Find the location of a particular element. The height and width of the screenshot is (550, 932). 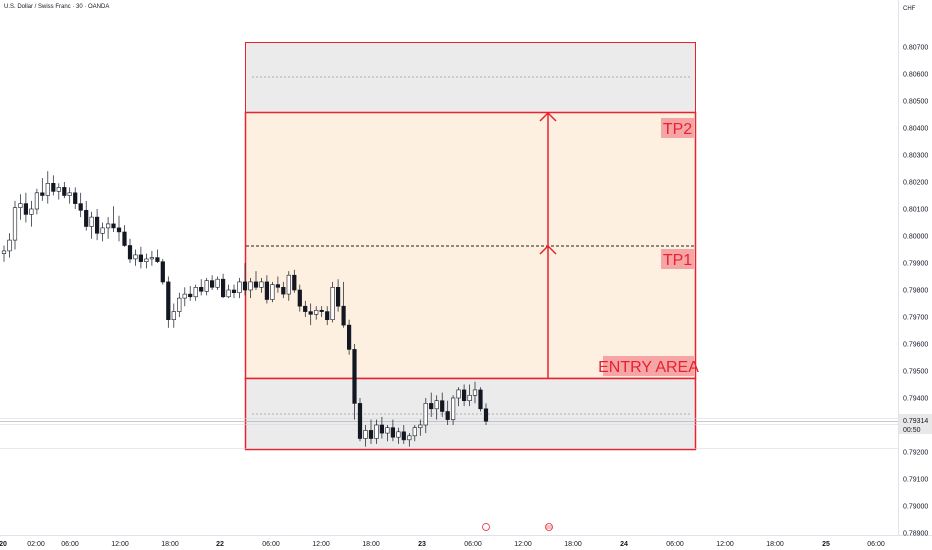

time-tick-label: 20 is located at coordinates (3, 544).